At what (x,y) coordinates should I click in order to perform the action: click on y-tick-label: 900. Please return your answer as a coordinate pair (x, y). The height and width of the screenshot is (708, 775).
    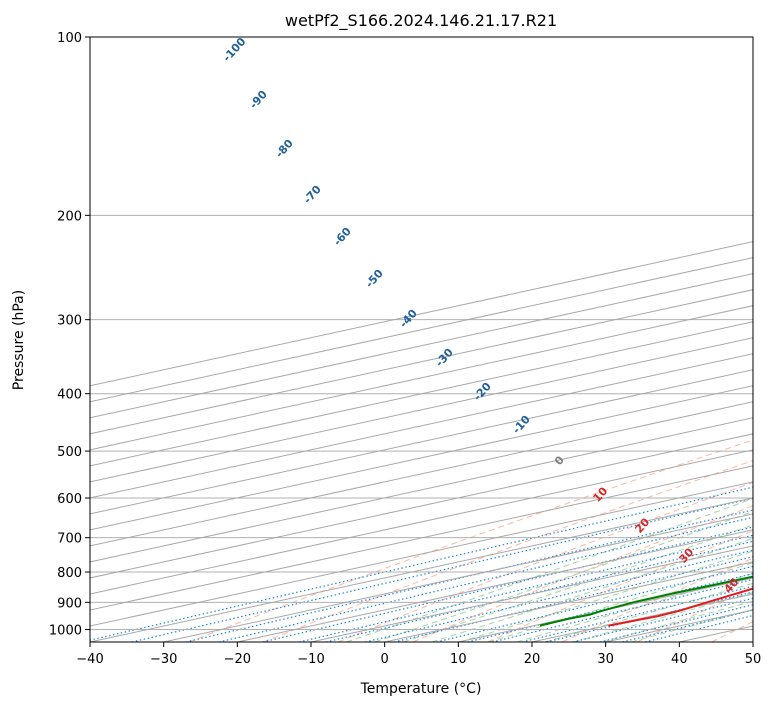
    Looking at the image, I should click on (69, 603).